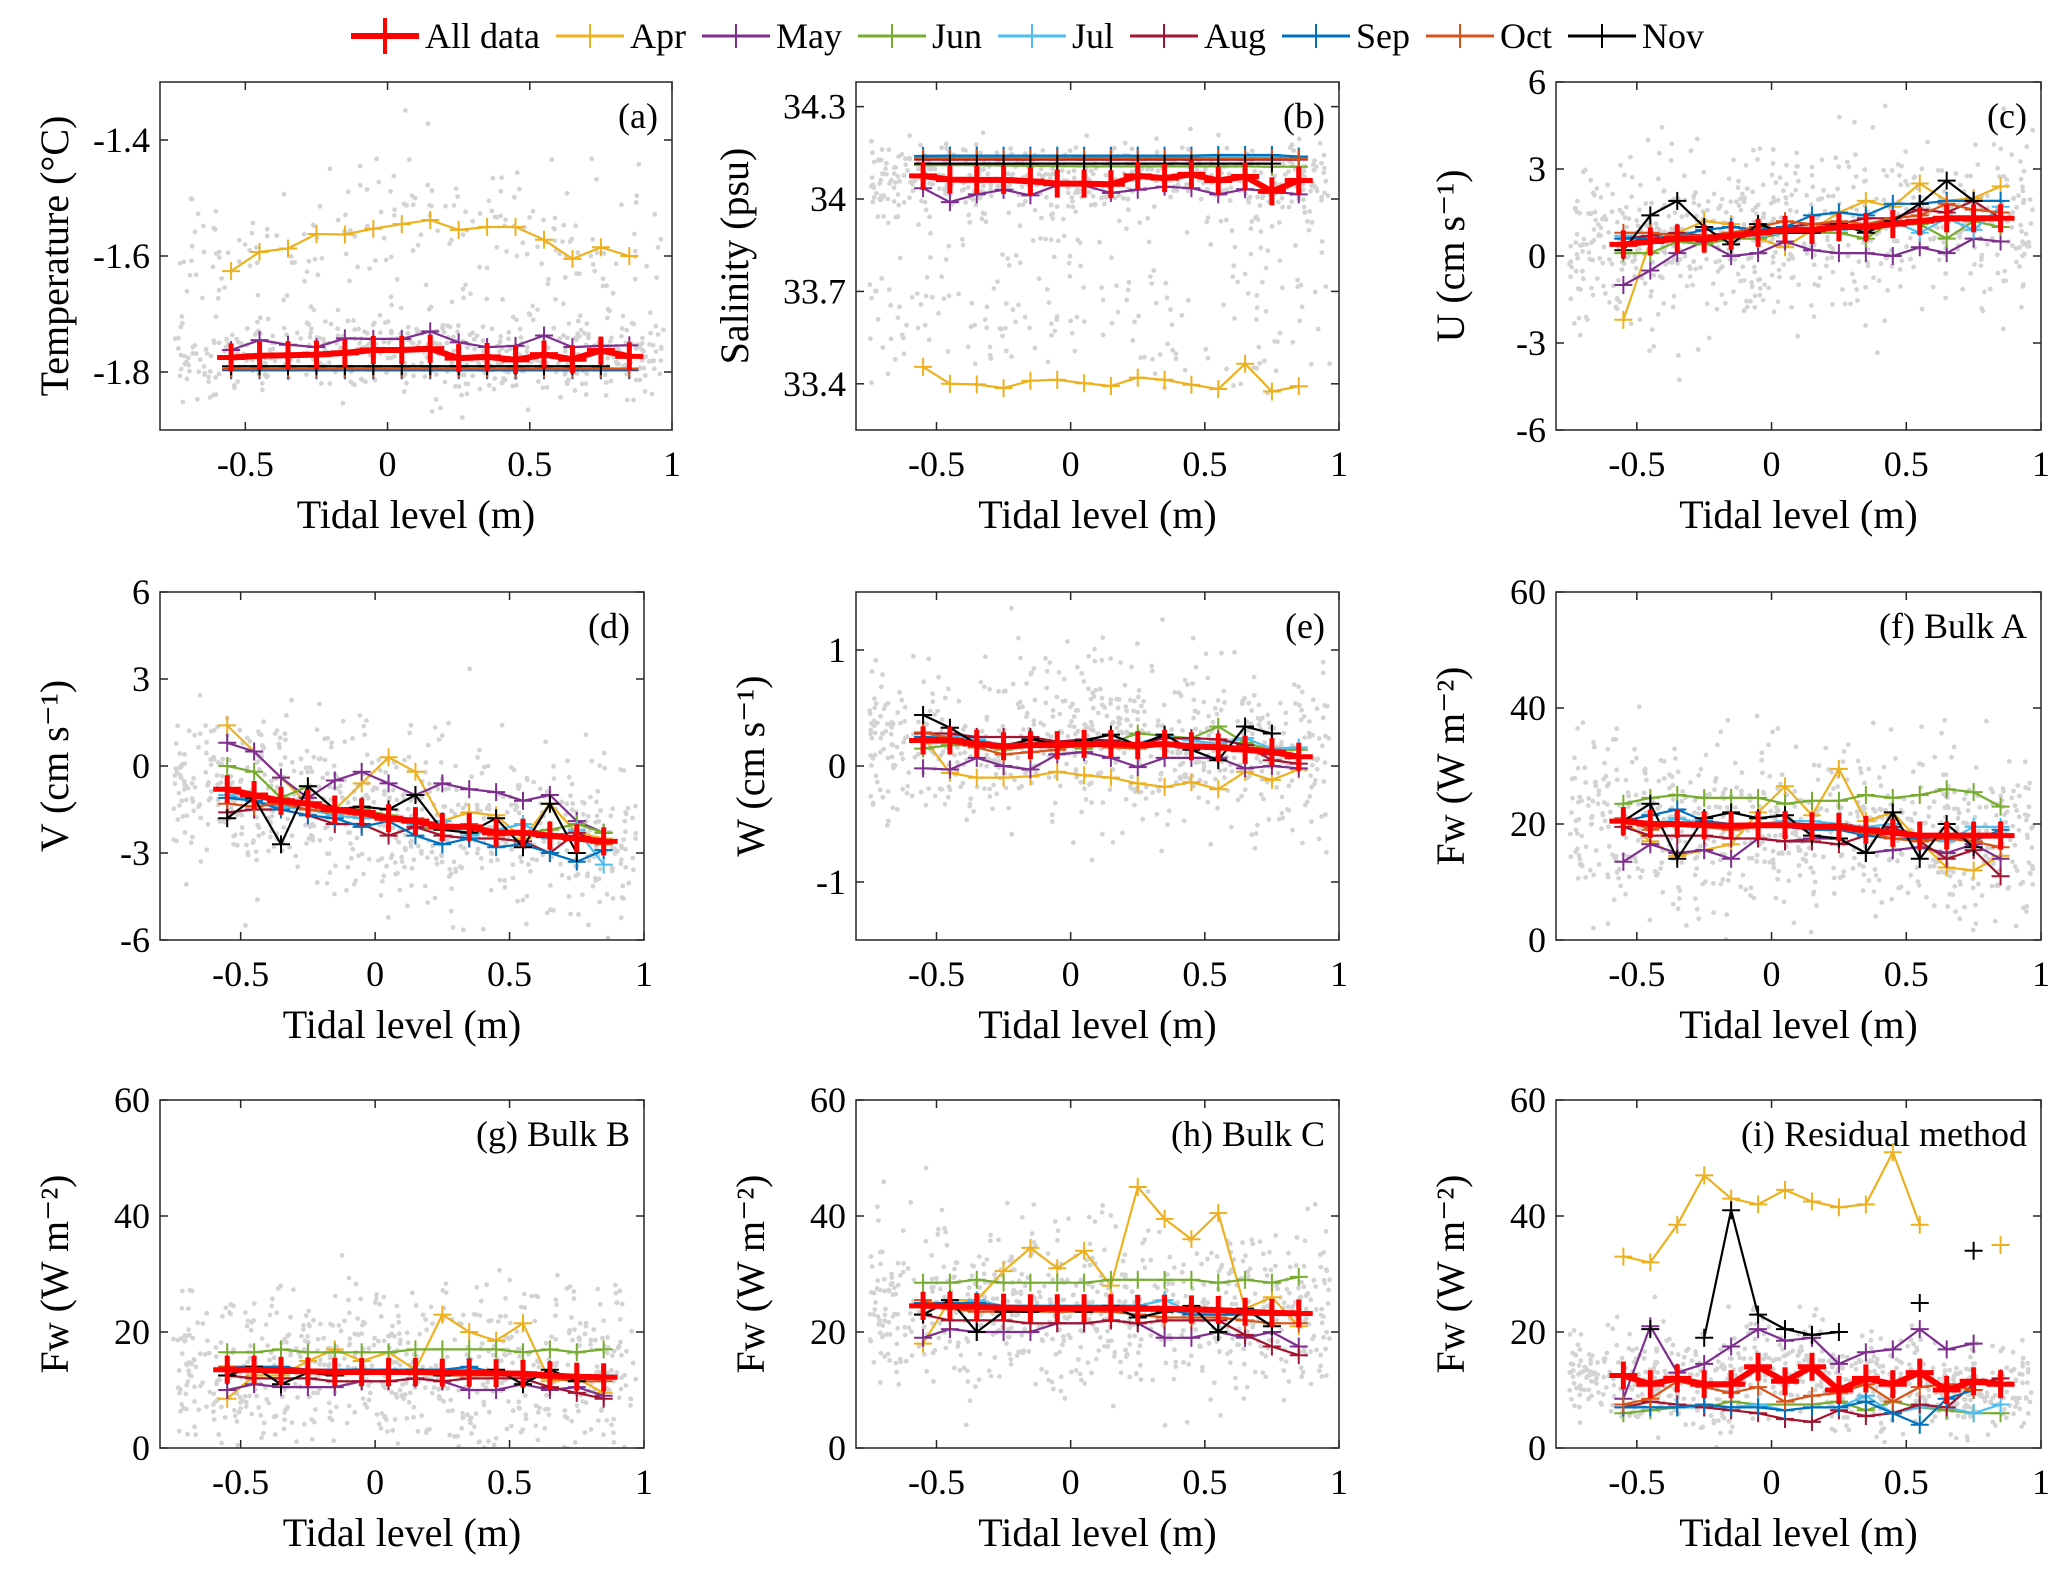  What do you see at coordinates (1164, 36) in the screenshot?
I see `legend-swatch` at bounding box center [1164, 36].